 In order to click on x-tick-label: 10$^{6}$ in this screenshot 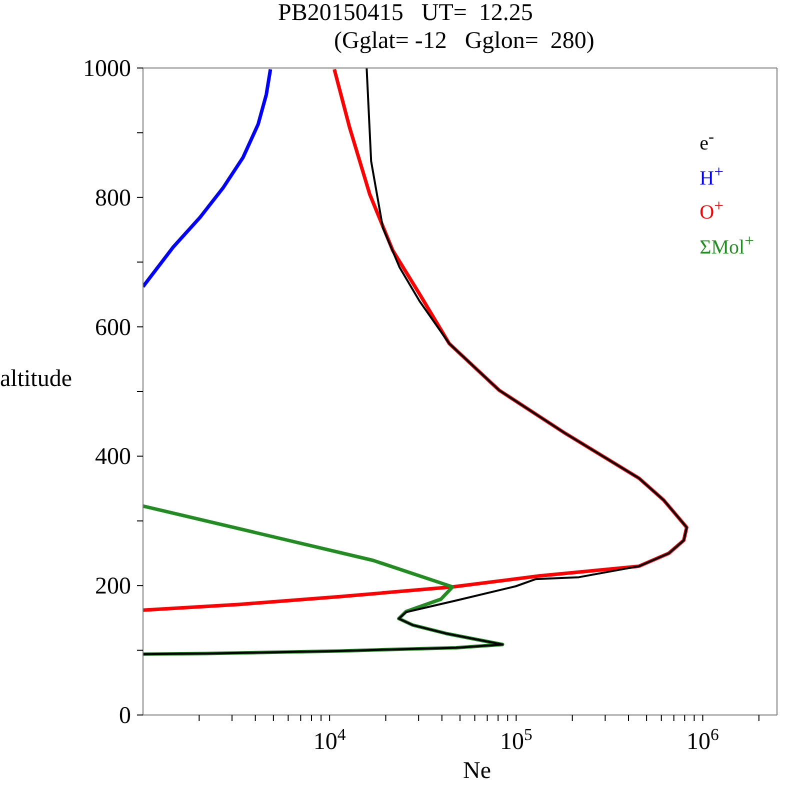, I will do `click(702, 739)`.